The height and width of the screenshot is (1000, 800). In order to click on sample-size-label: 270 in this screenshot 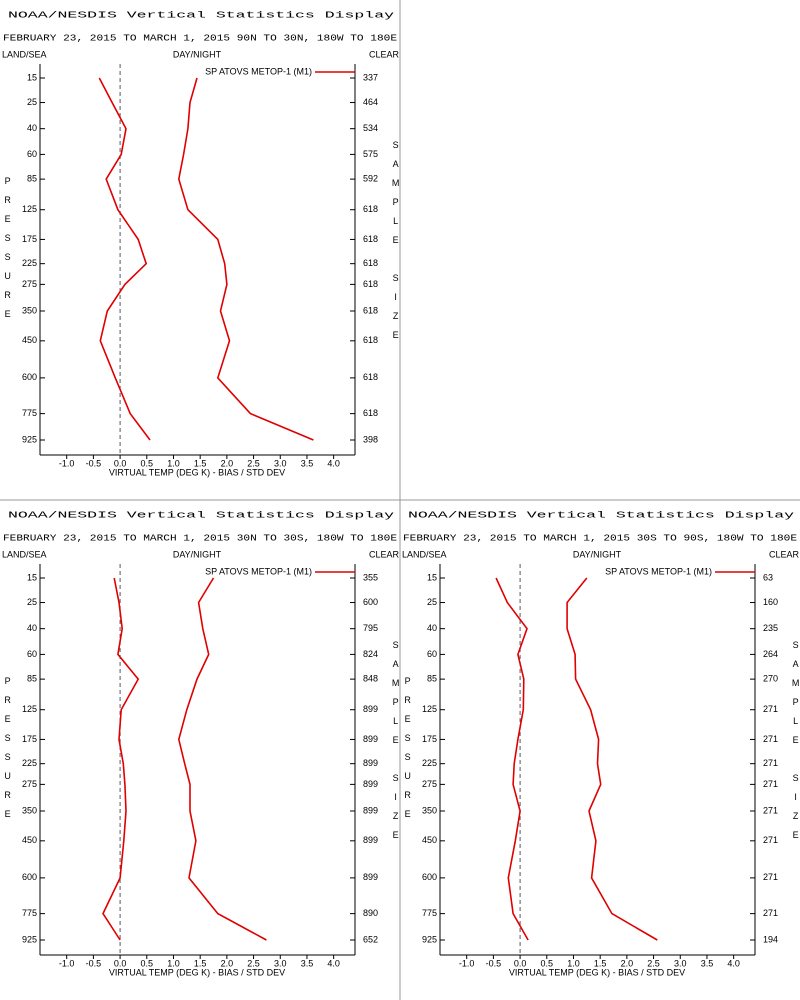, I will do `click(770, 679)`.